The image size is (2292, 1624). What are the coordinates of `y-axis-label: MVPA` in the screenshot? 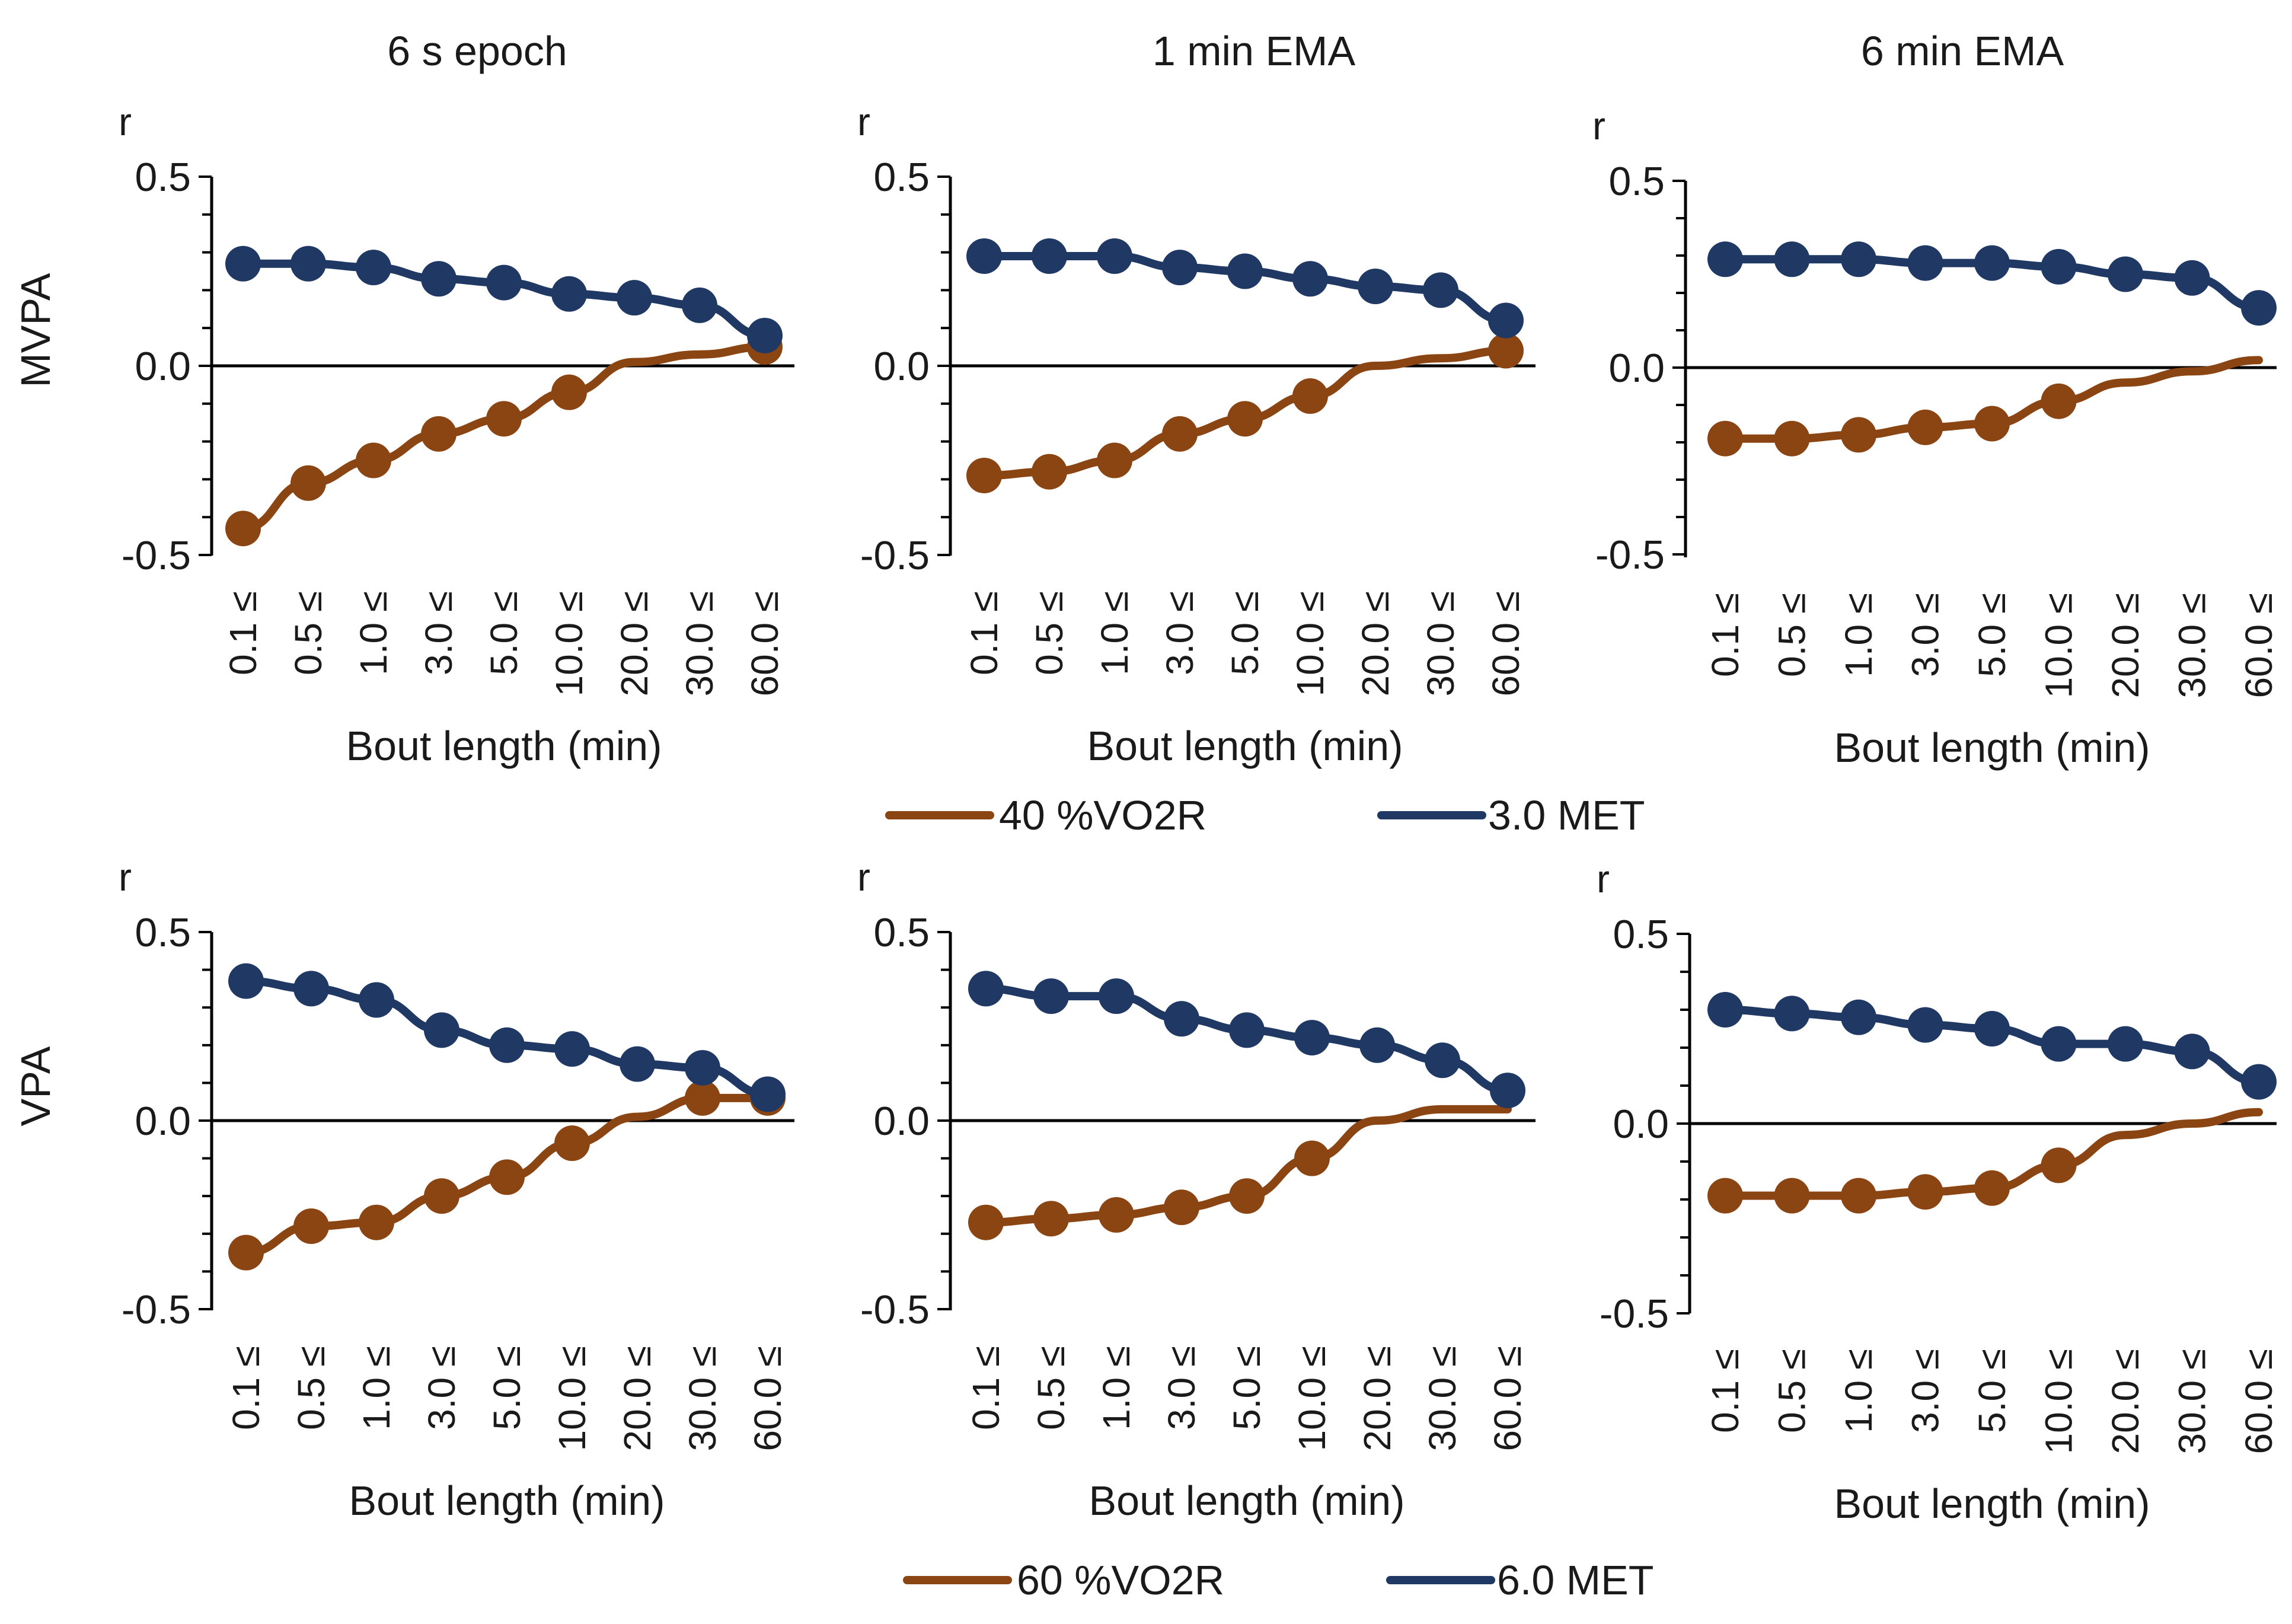 It's located at (35, 330).